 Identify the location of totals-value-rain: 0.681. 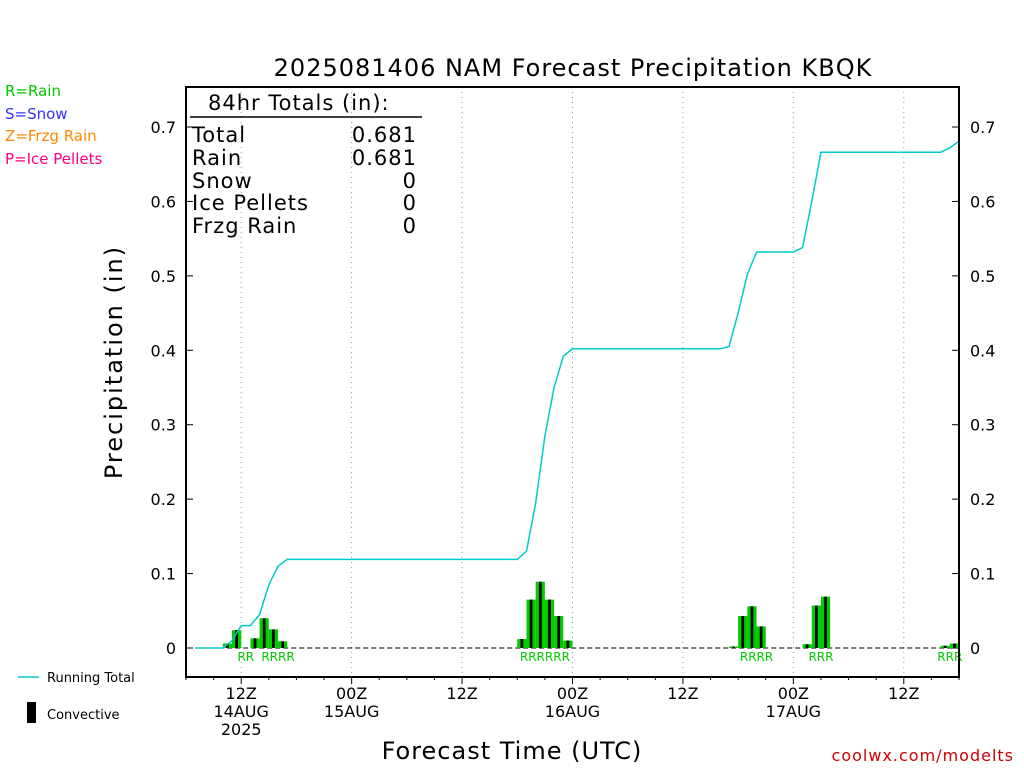
(384, 158).